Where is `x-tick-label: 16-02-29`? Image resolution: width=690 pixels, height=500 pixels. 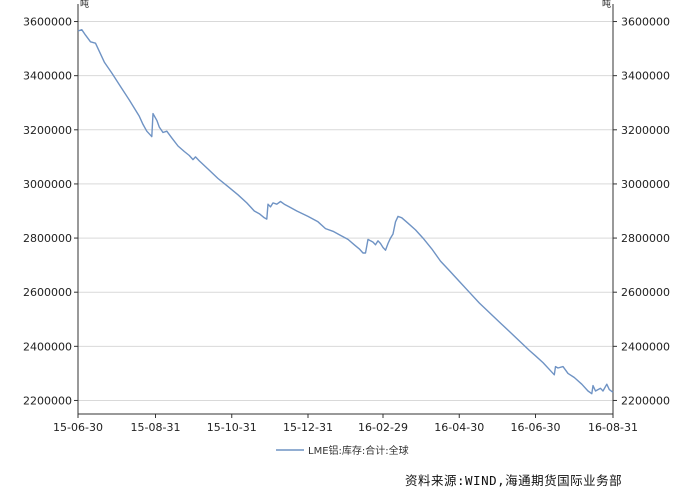
x-tick-label: 16-02-29 is located at coordinates (383, 427).